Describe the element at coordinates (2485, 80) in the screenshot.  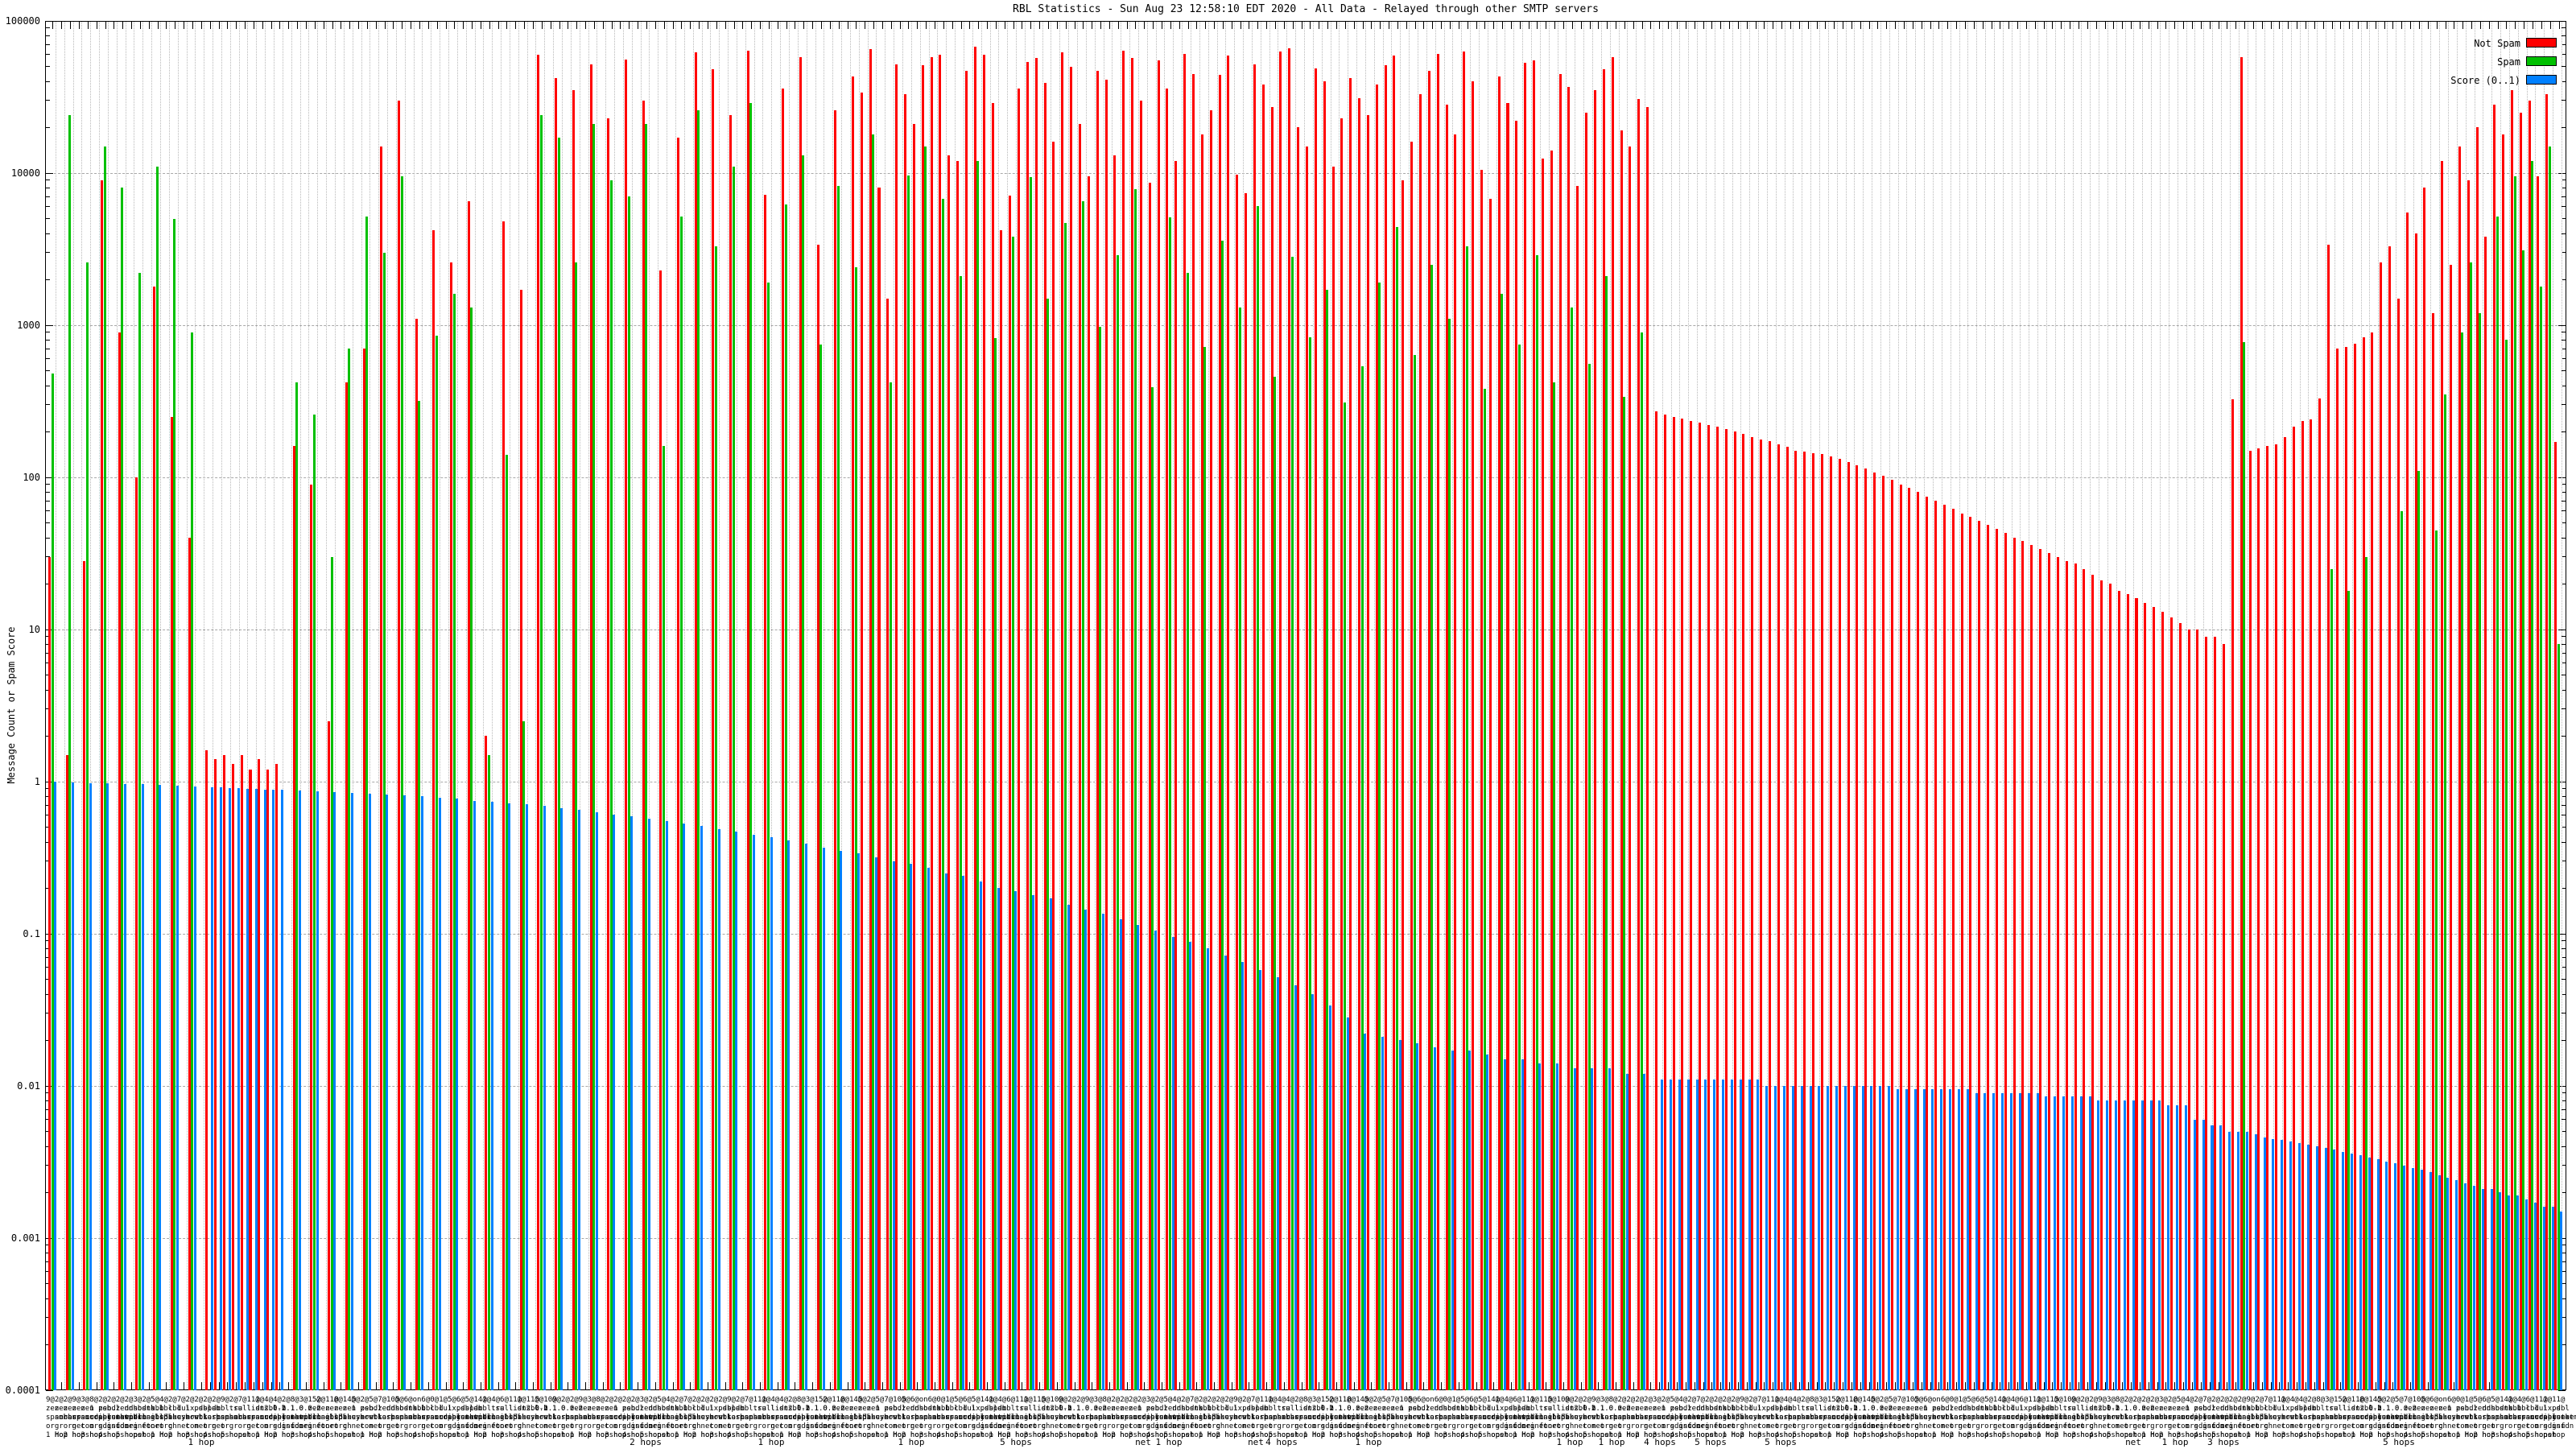
I see `legend-label-score: Score (0..1)` at that location.